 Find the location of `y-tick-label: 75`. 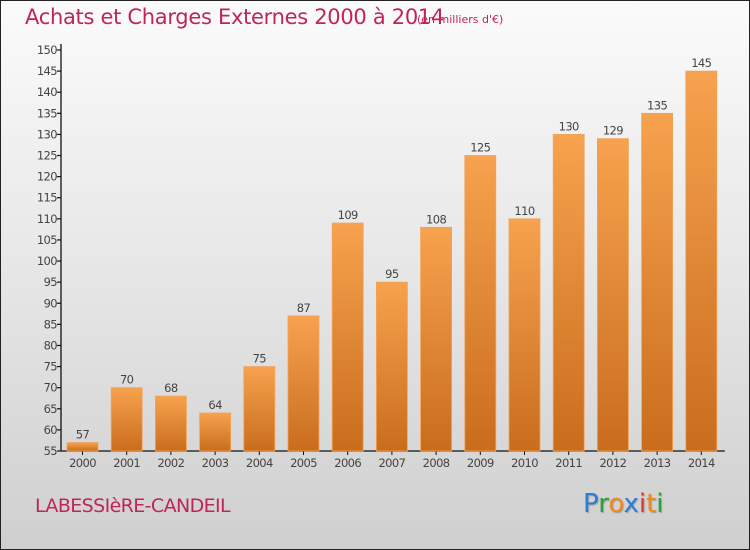

y-tick-label: 75 is located at coordinates (51, 367).